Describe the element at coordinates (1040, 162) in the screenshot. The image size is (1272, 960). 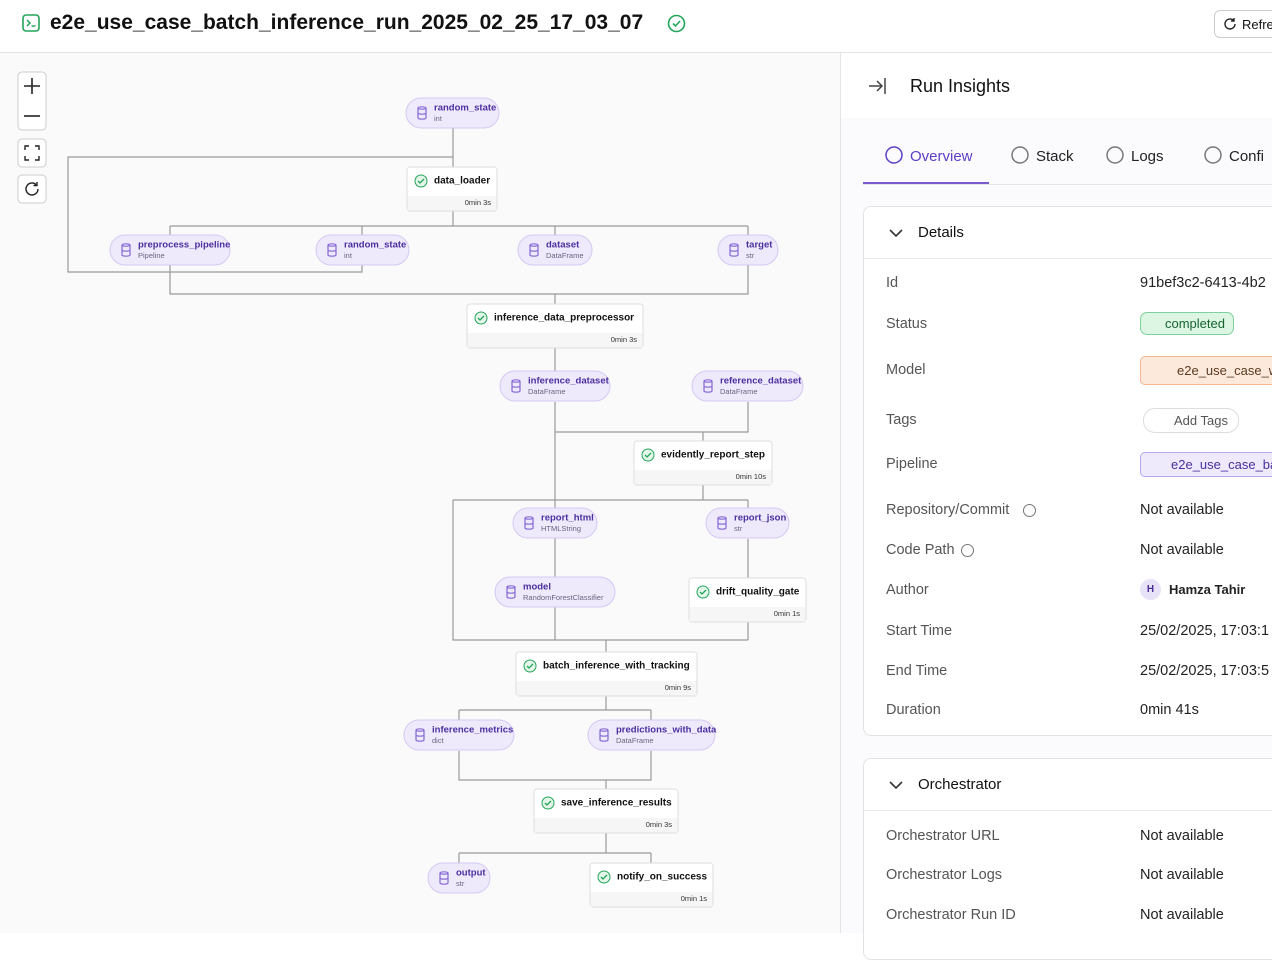
I see `tab: Stack` at that location.